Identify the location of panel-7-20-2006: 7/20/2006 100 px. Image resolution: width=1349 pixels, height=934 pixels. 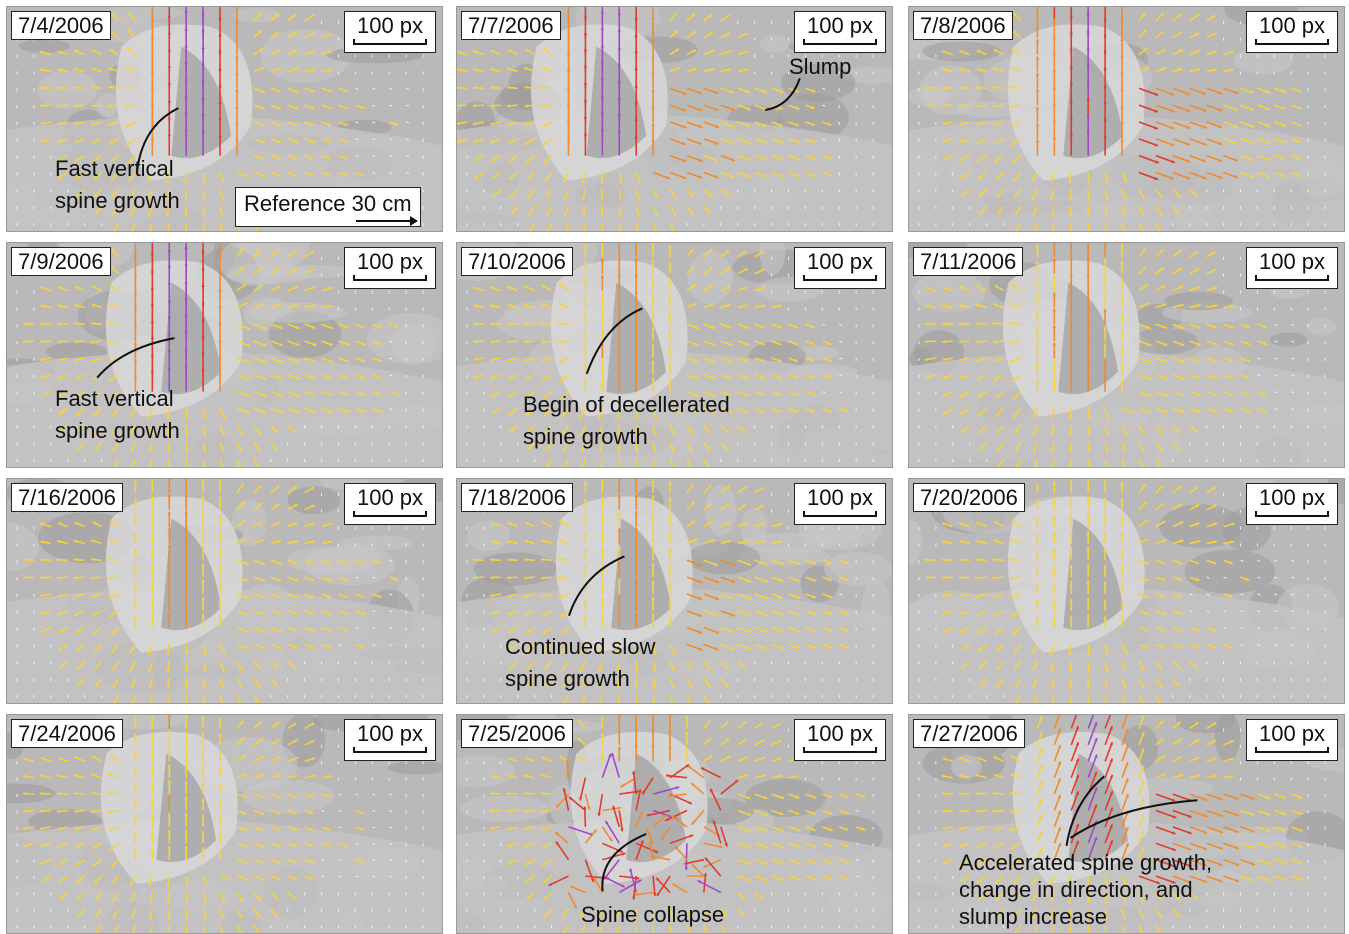
(1126, 591).